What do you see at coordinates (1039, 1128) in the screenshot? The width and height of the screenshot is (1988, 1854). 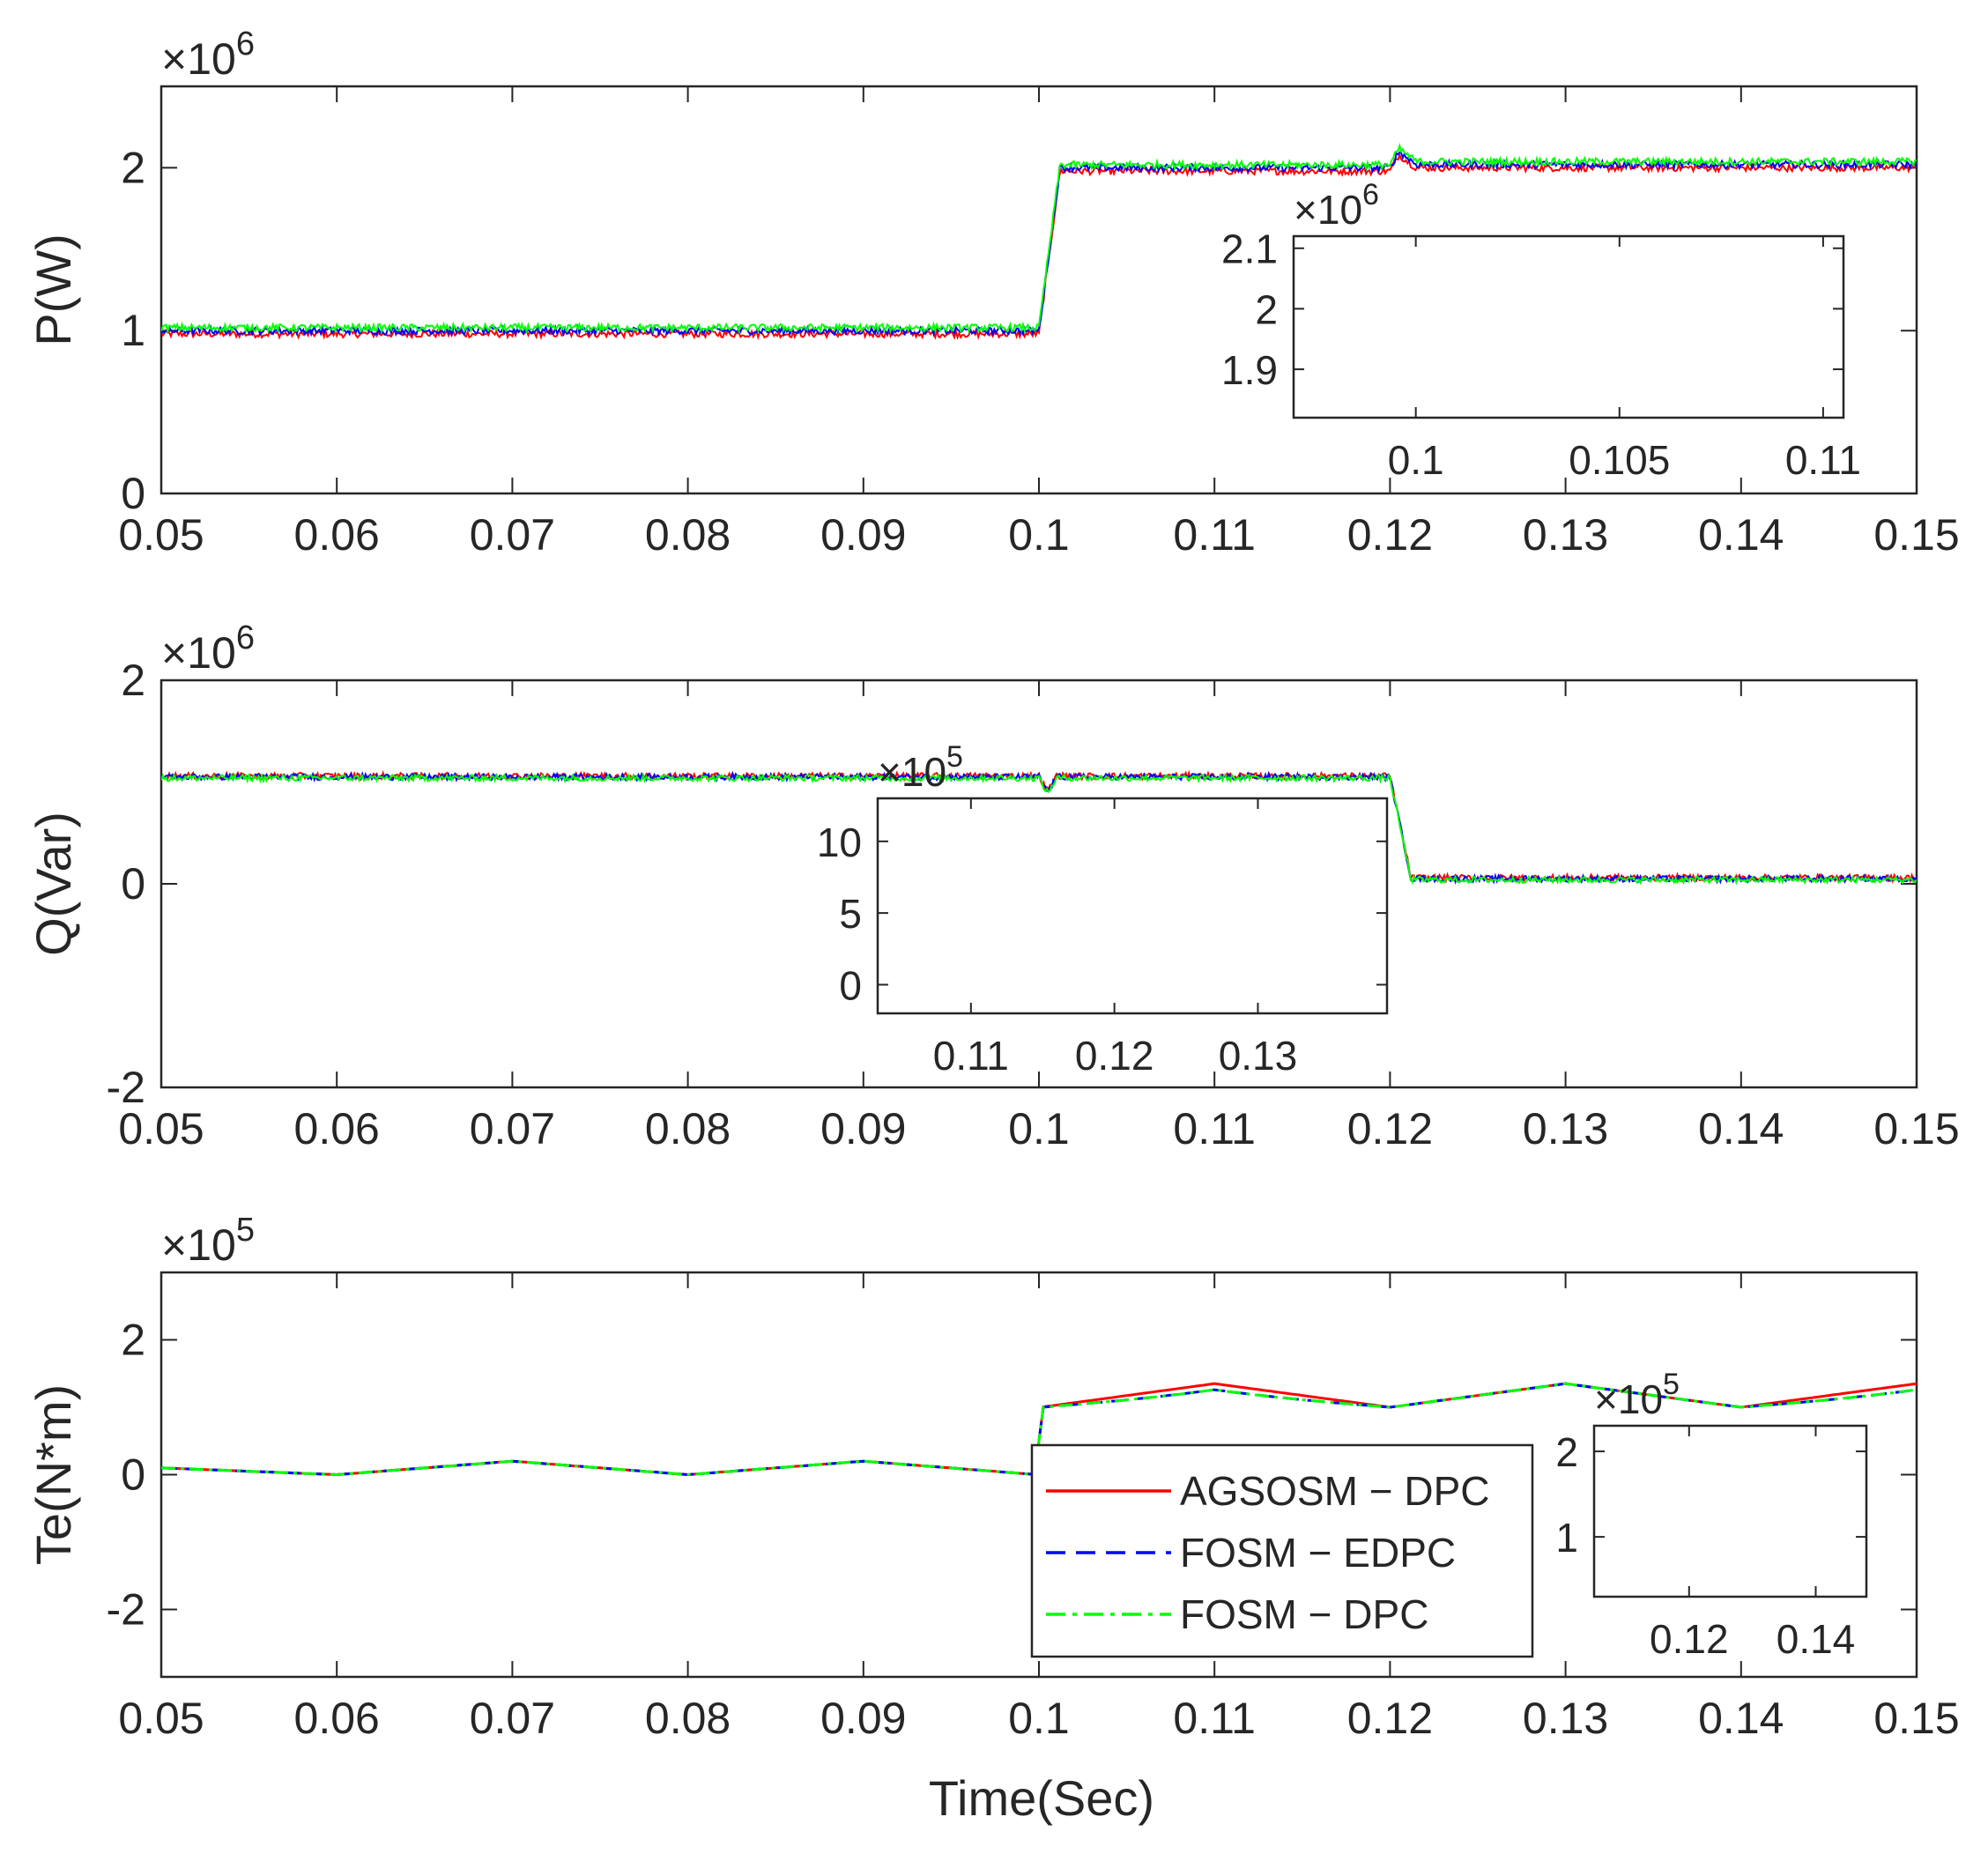 I see `panel-2-xtick-label: 0.1` at bounding box center [1039, 1128].